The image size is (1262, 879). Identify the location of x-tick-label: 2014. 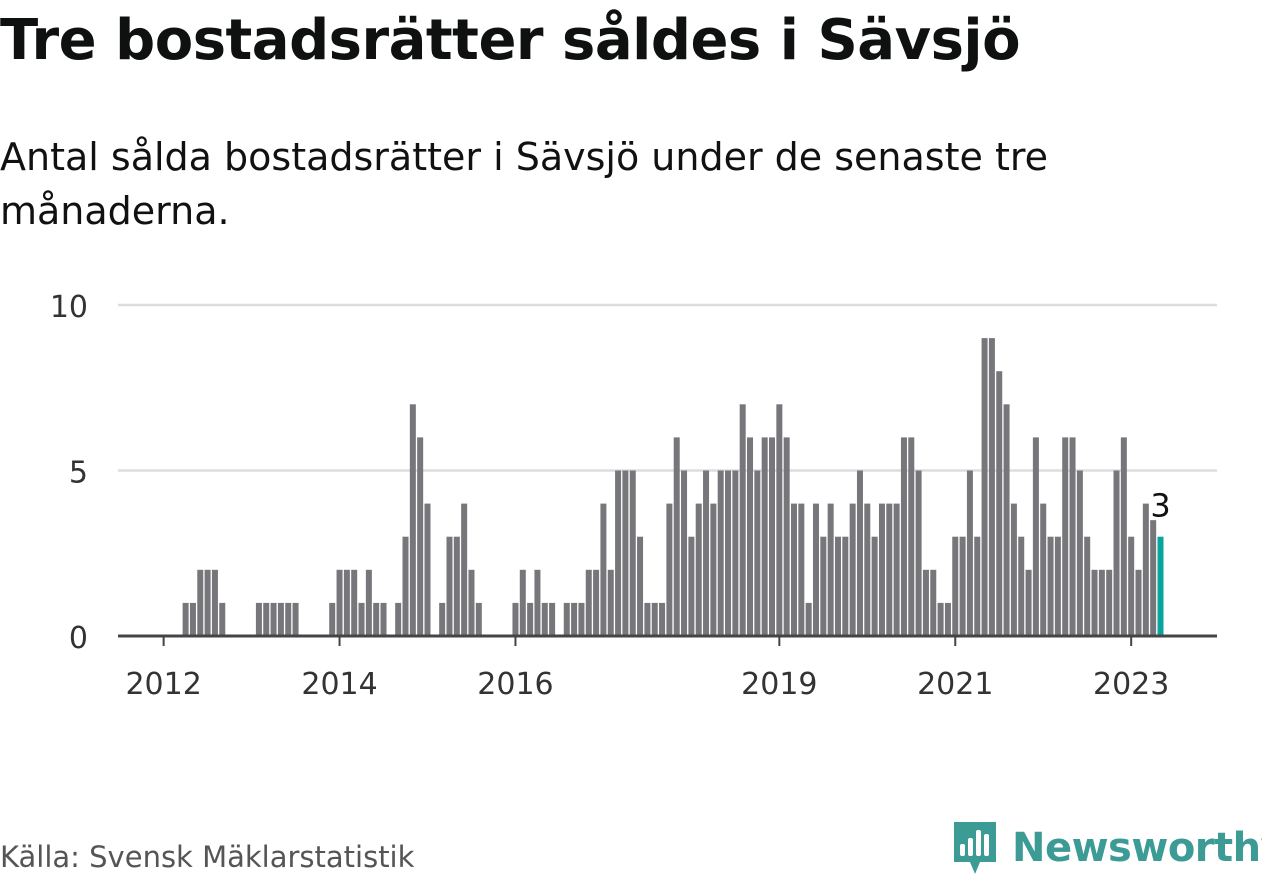
(339, 684).